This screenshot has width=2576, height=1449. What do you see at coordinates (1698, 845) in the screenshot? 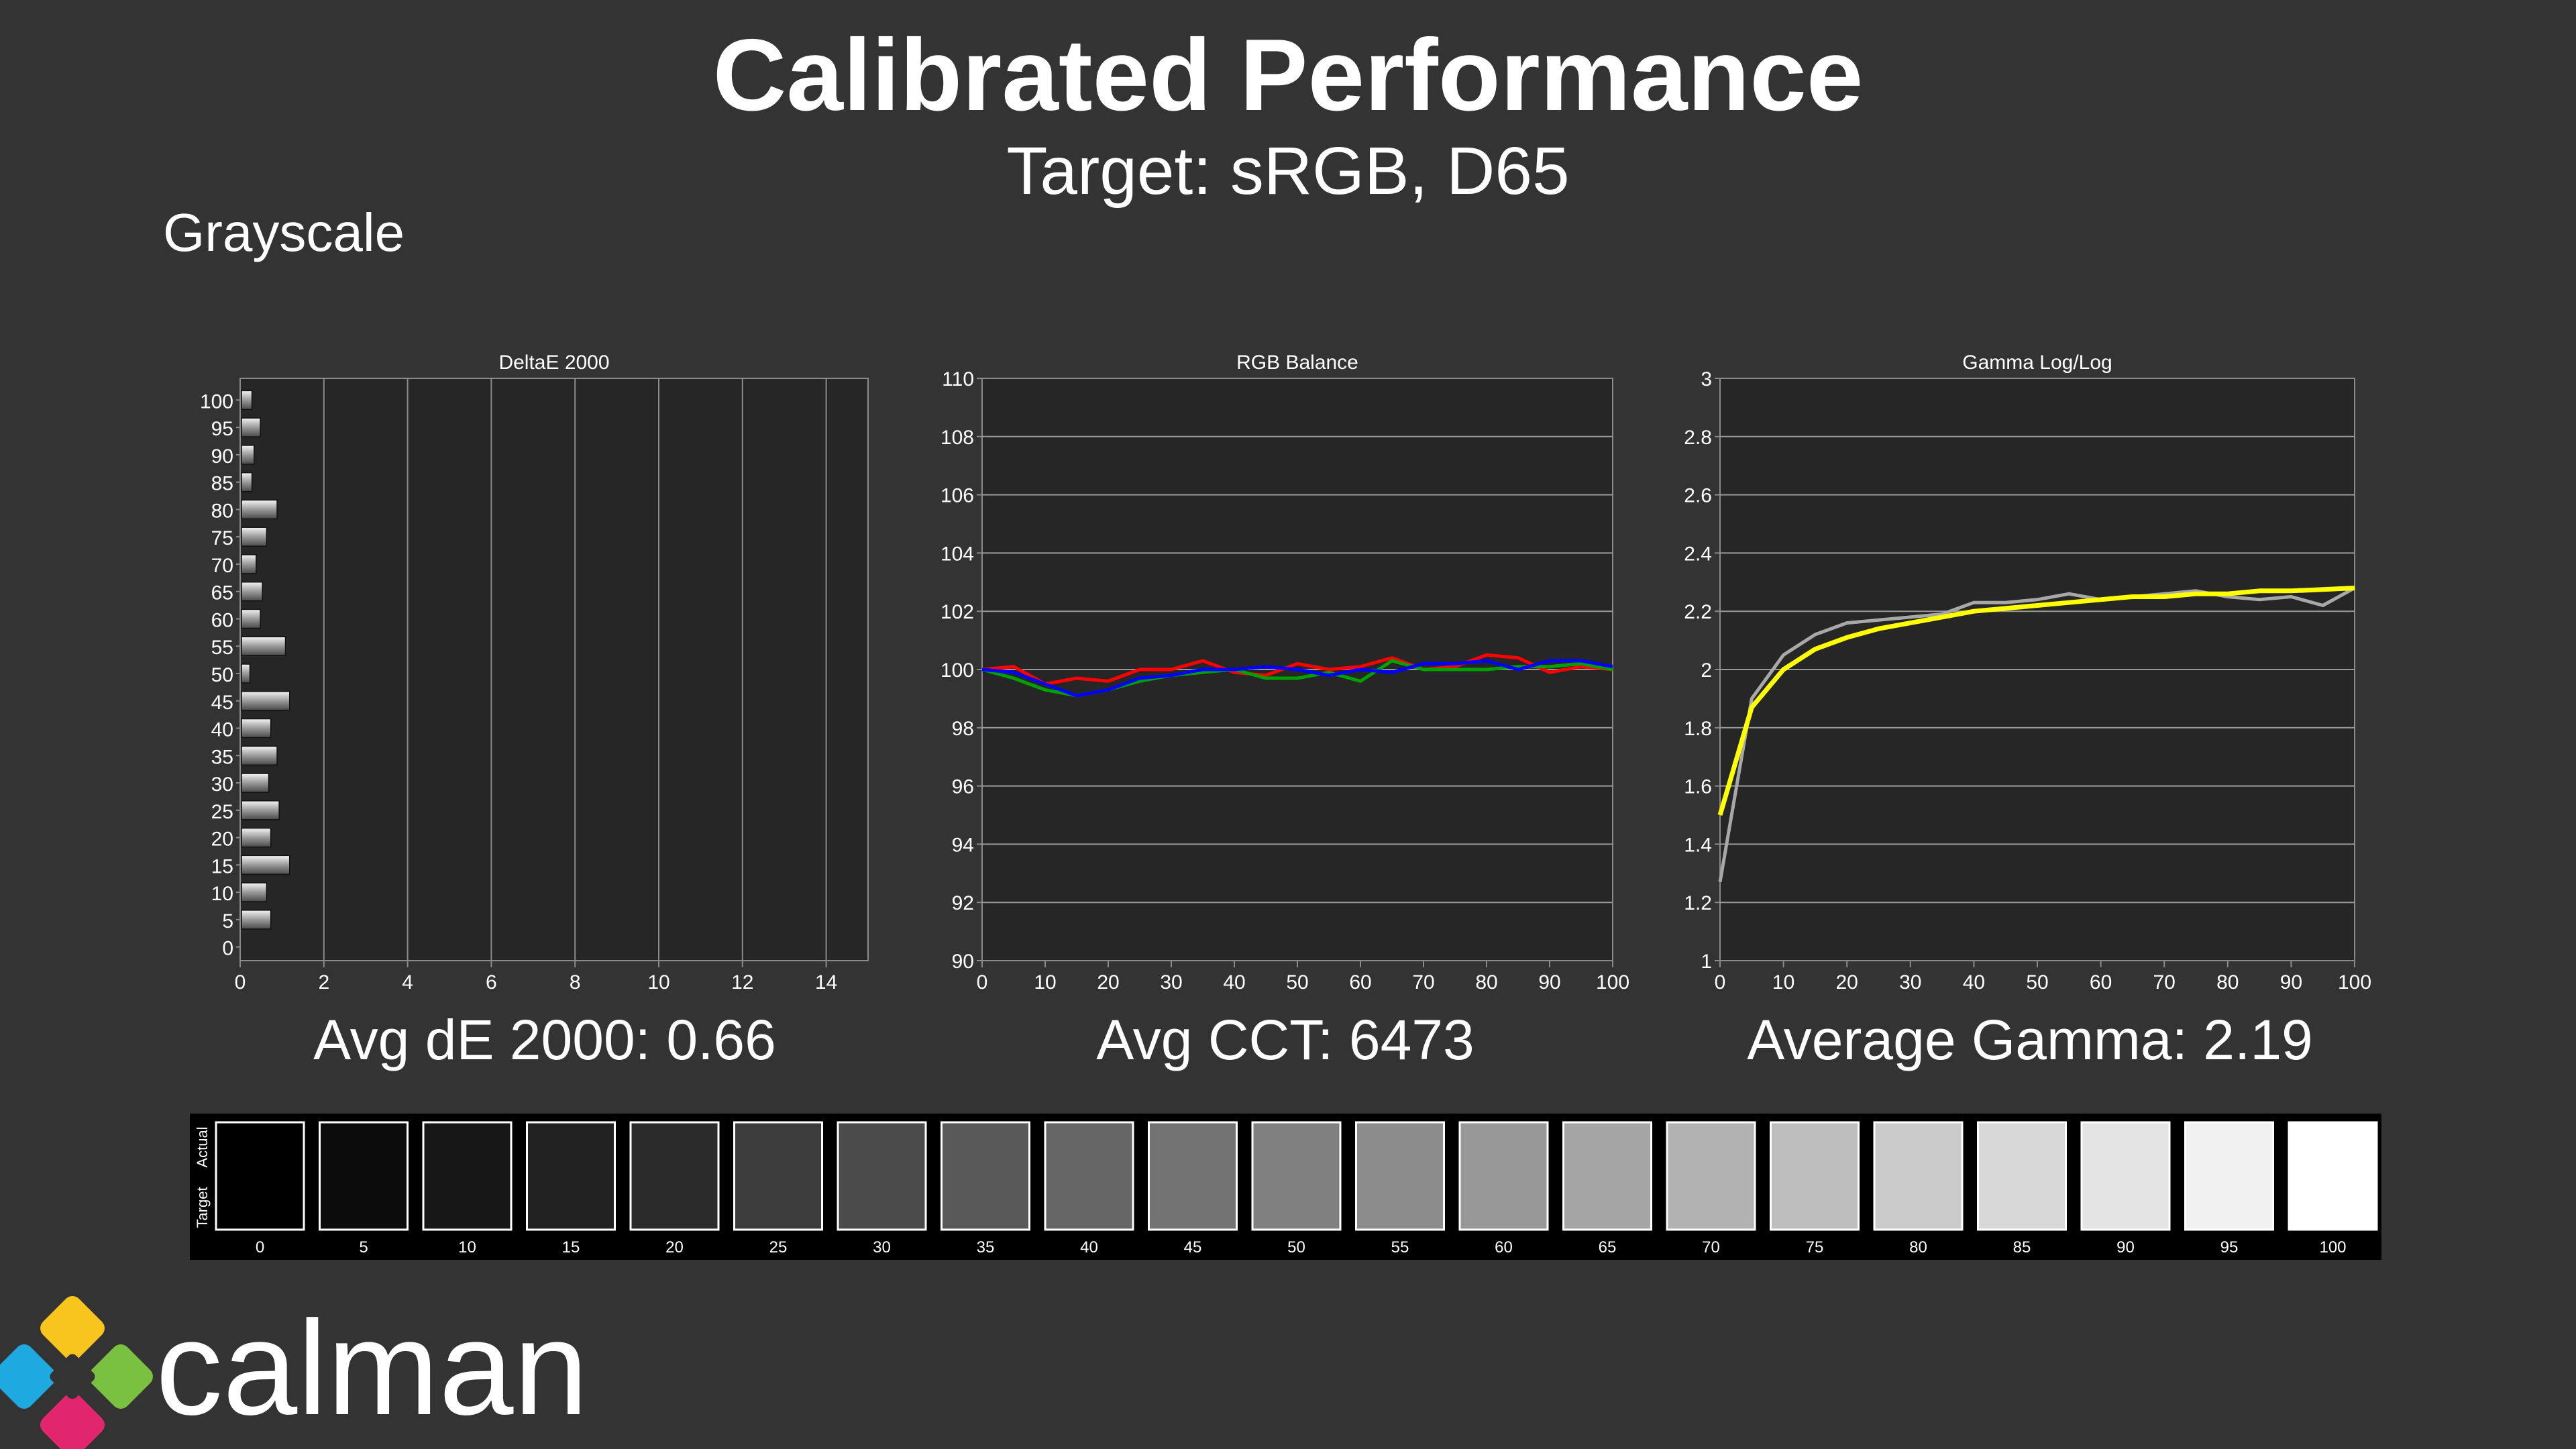
I see `gamma-y-tick-label: 1.4` at bounding box center [1698, 845].